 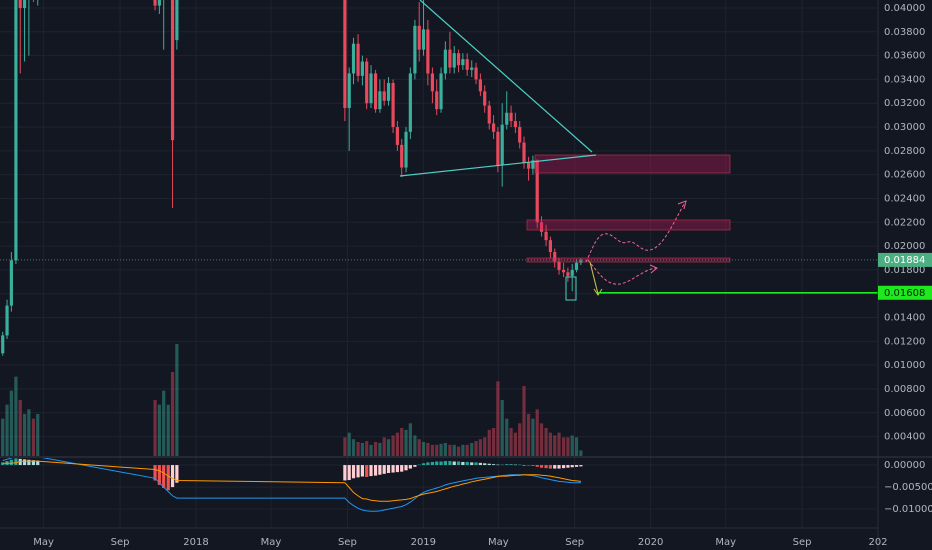 What do you see at coordinates (904, 341) in the screenshot?
I see `y-tick-label: 0.01200` at bounding box center [904, 341].